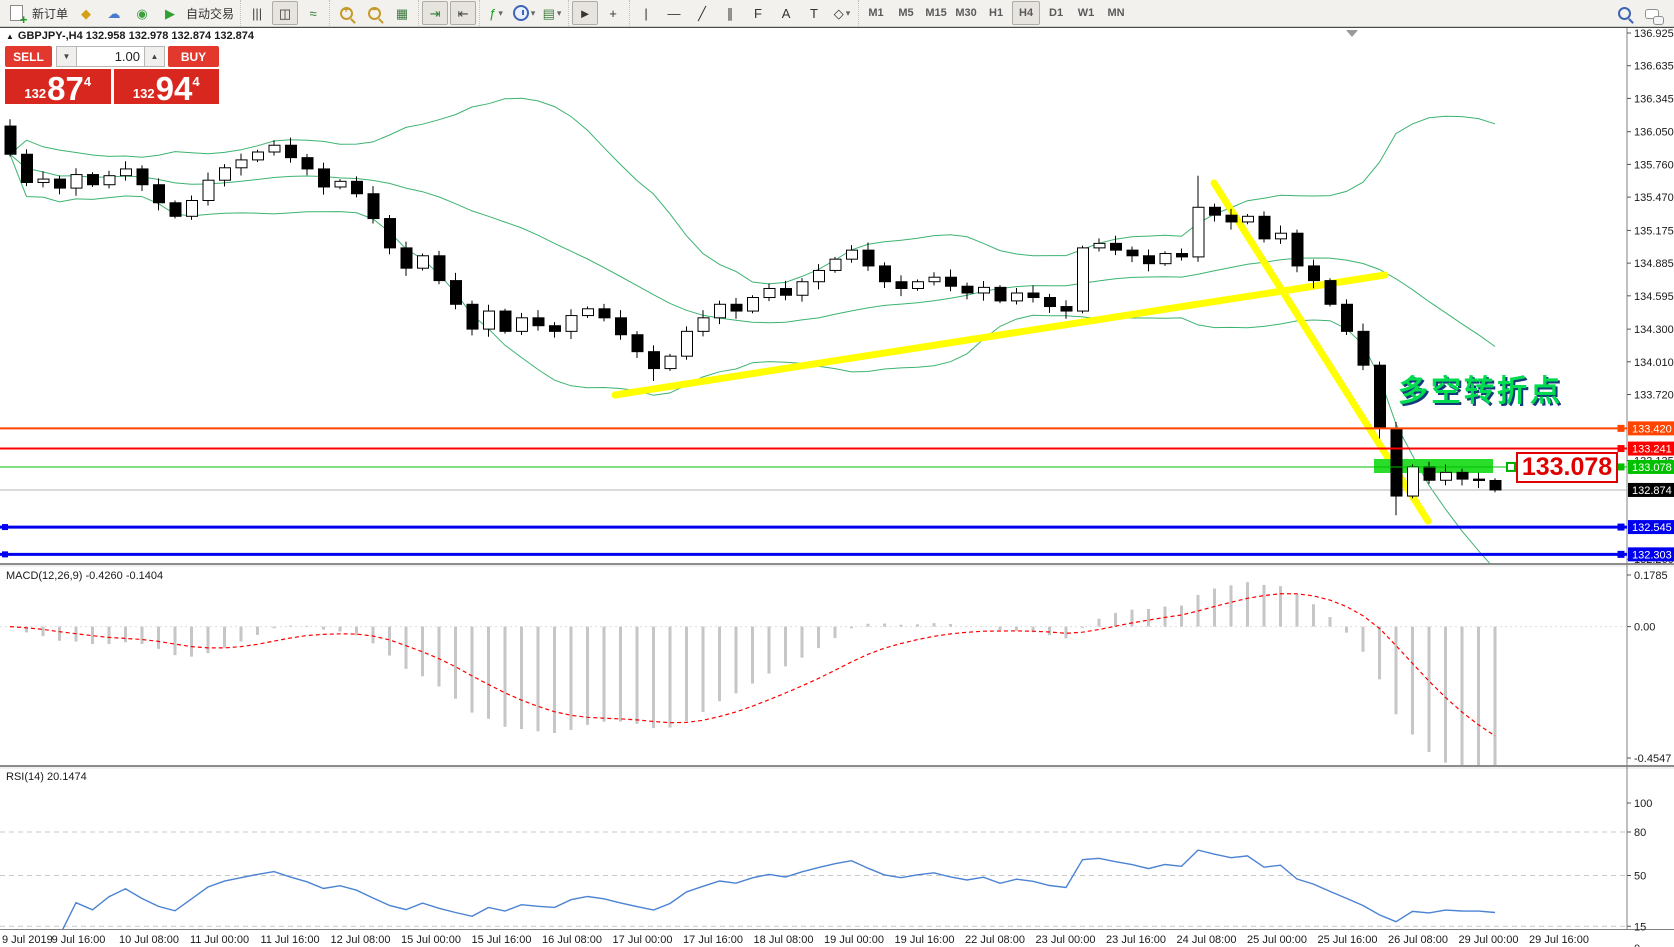 This screenshot has height=947, width=1674. I want to click on templates-button: ▤ ▾, so click(552, 13).